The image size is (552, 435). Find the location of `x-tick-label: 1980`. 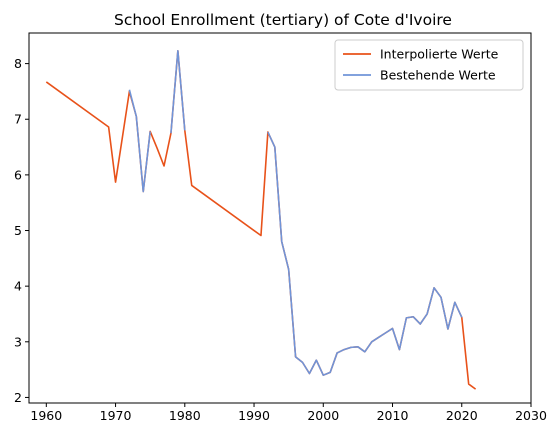

x-tick-label: 1980 is located at coordinates (185, 415).